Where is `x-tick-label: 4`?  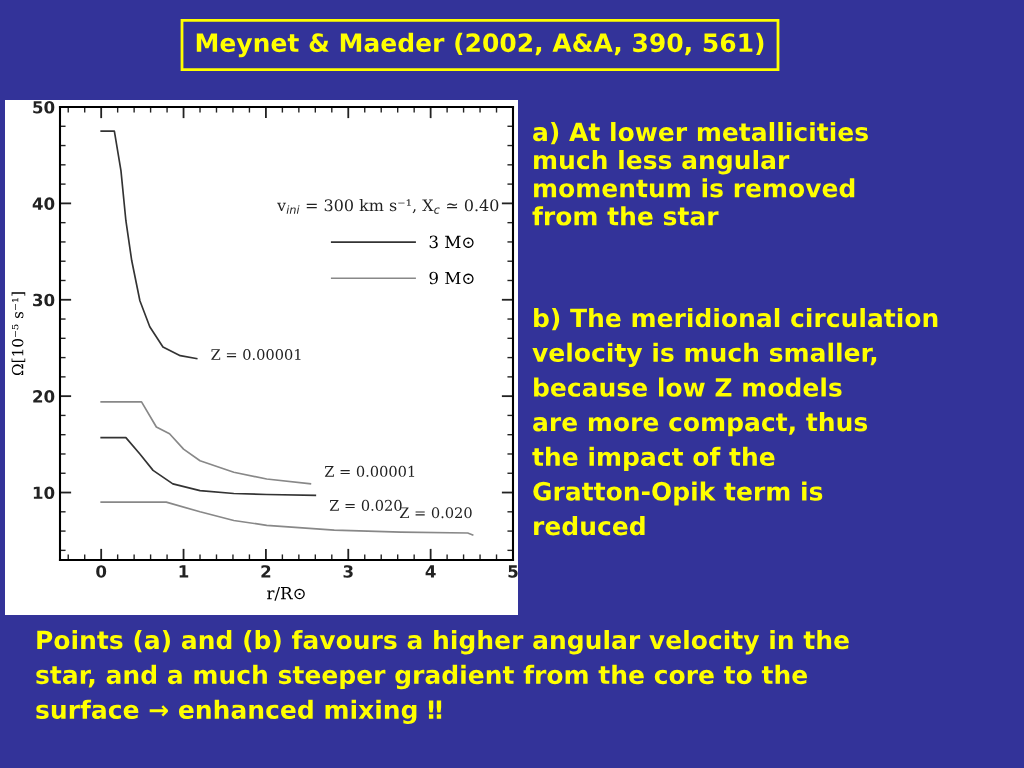 x-tick-label: 4 is located at coordinates (430, 571).